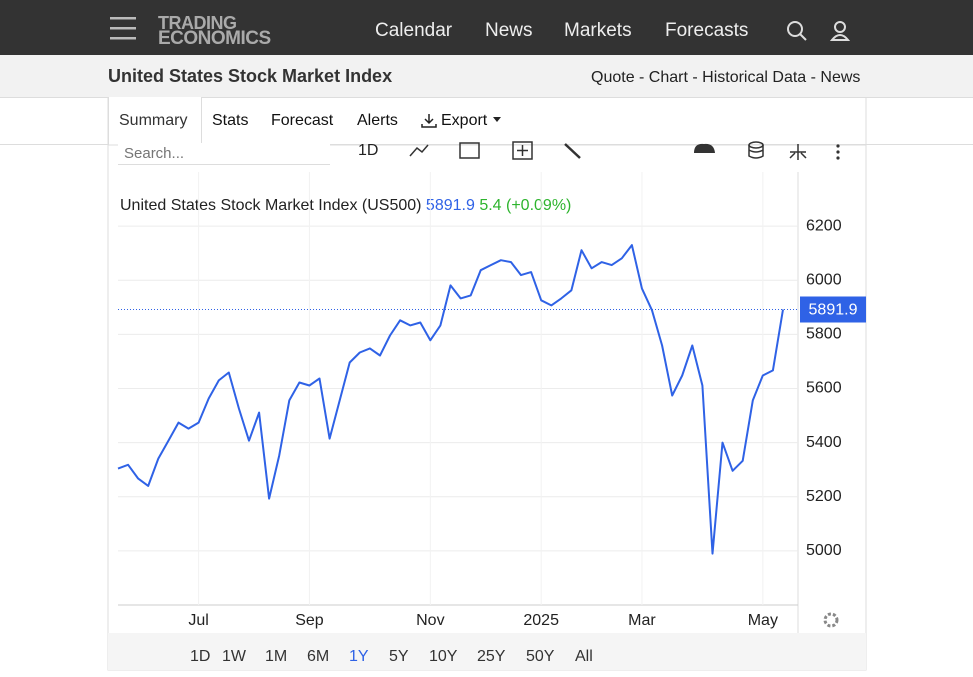 The height and width of the screenshot is (677, 973). I want to click on y-tick-label: 6200, so click(824, 225).